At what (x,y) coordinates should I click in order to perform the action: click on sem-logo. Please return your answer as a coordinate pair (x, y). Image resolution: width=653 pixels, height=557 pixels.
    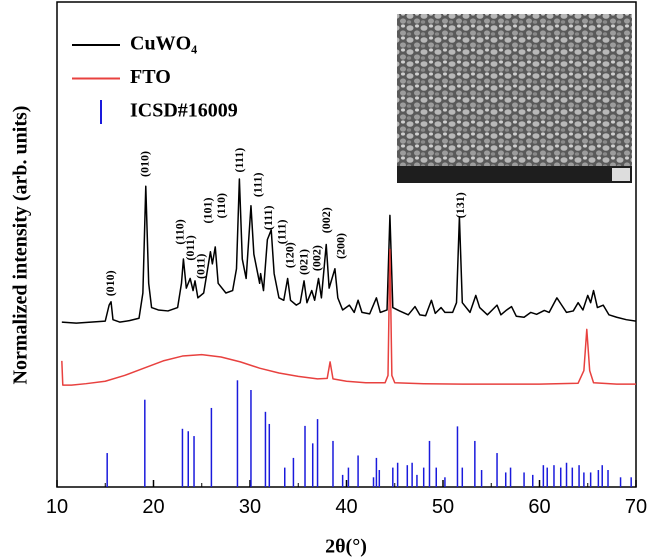
    Looking at the image, I should click on (621, 174).